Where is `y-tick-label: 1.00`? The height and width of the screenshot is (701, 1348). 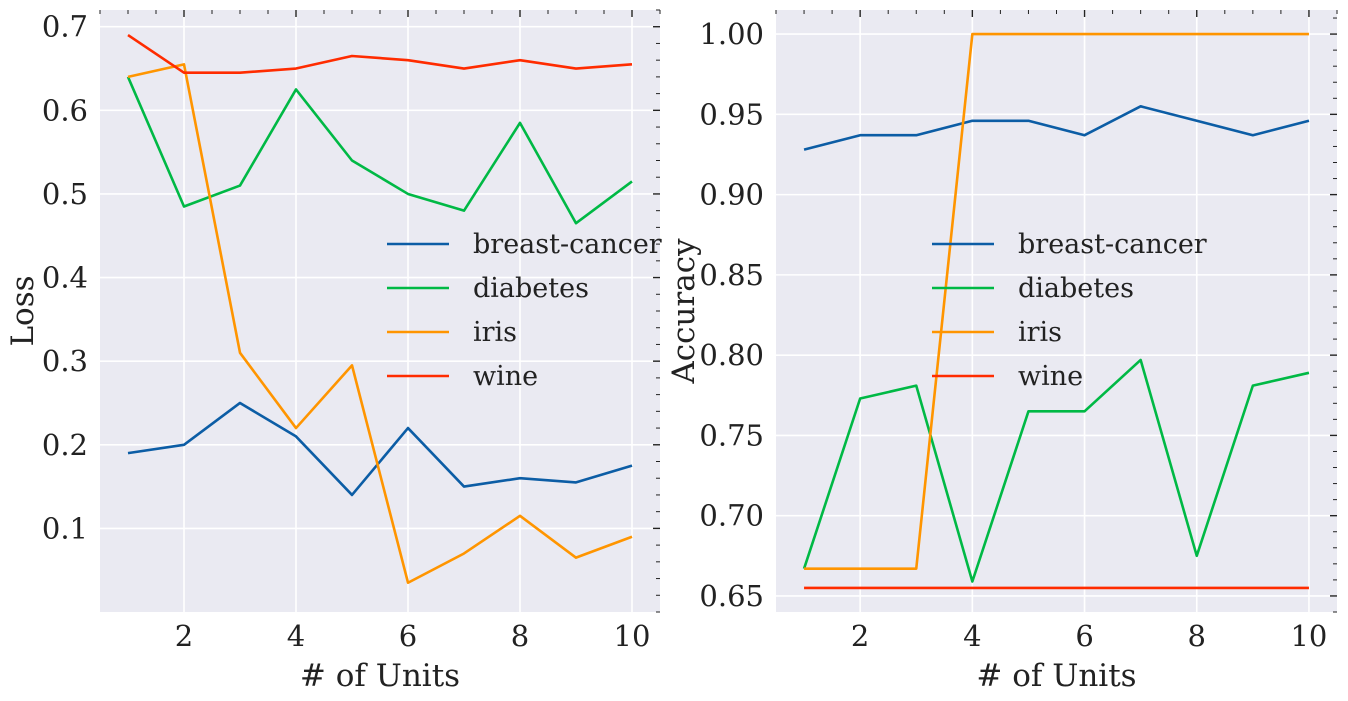 y-tick-label: 1.00 is located at coordinates (731, 34).